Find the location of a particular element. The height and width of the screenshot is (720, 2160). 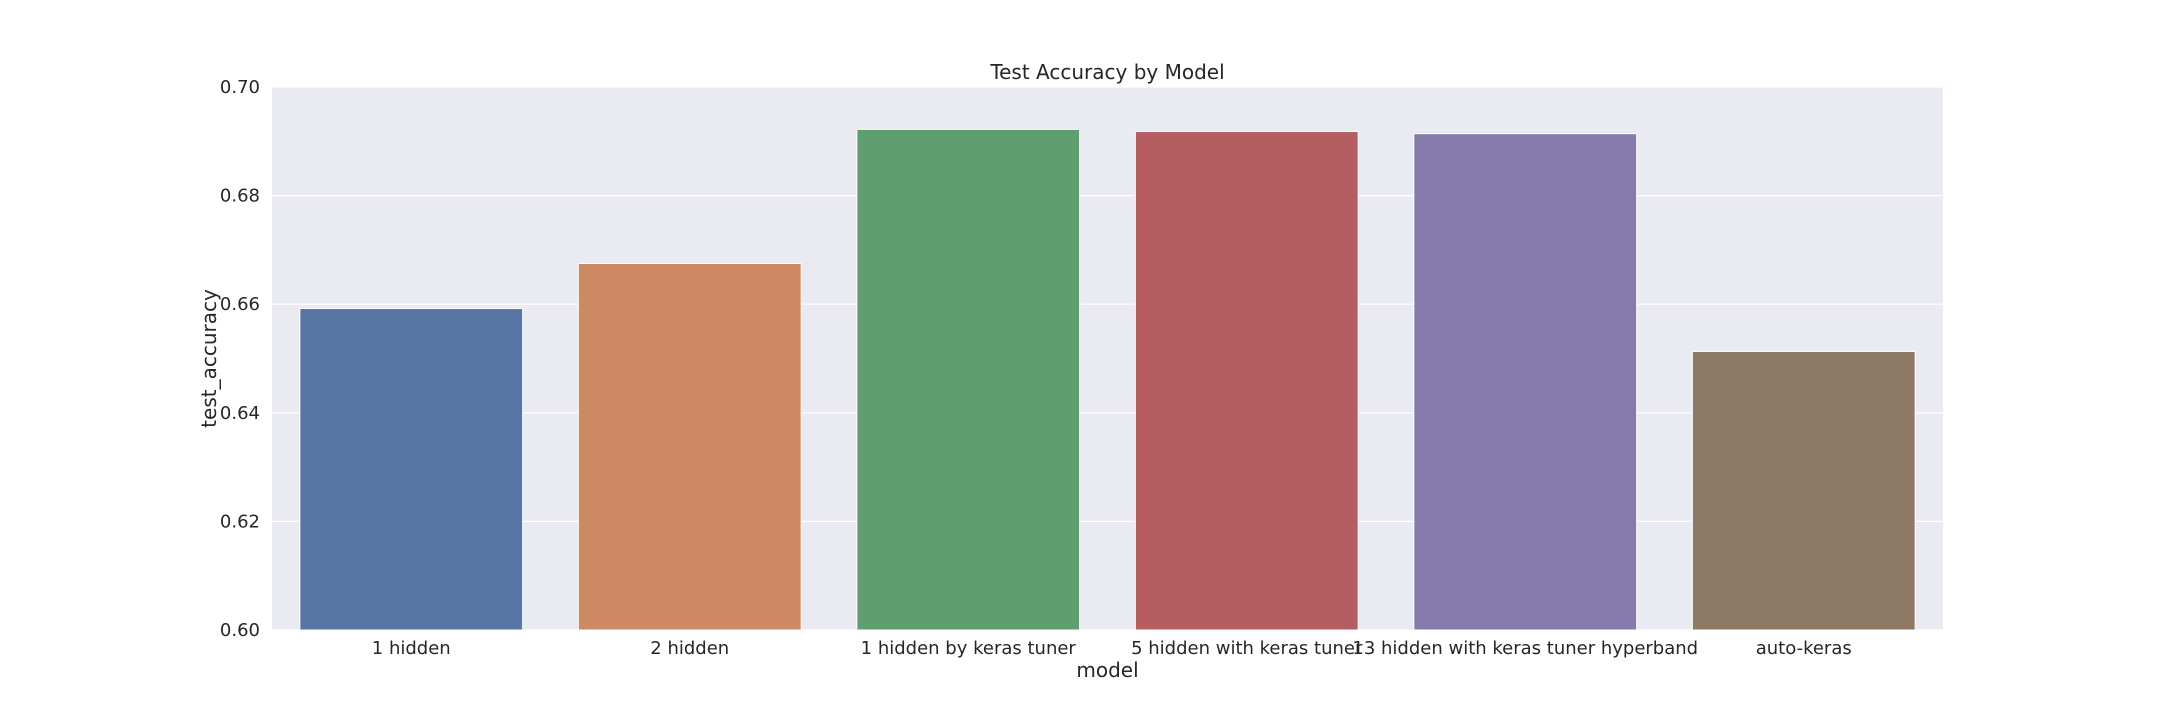

x-tick-label: auto-keras is located at coordinates (1804, 648).